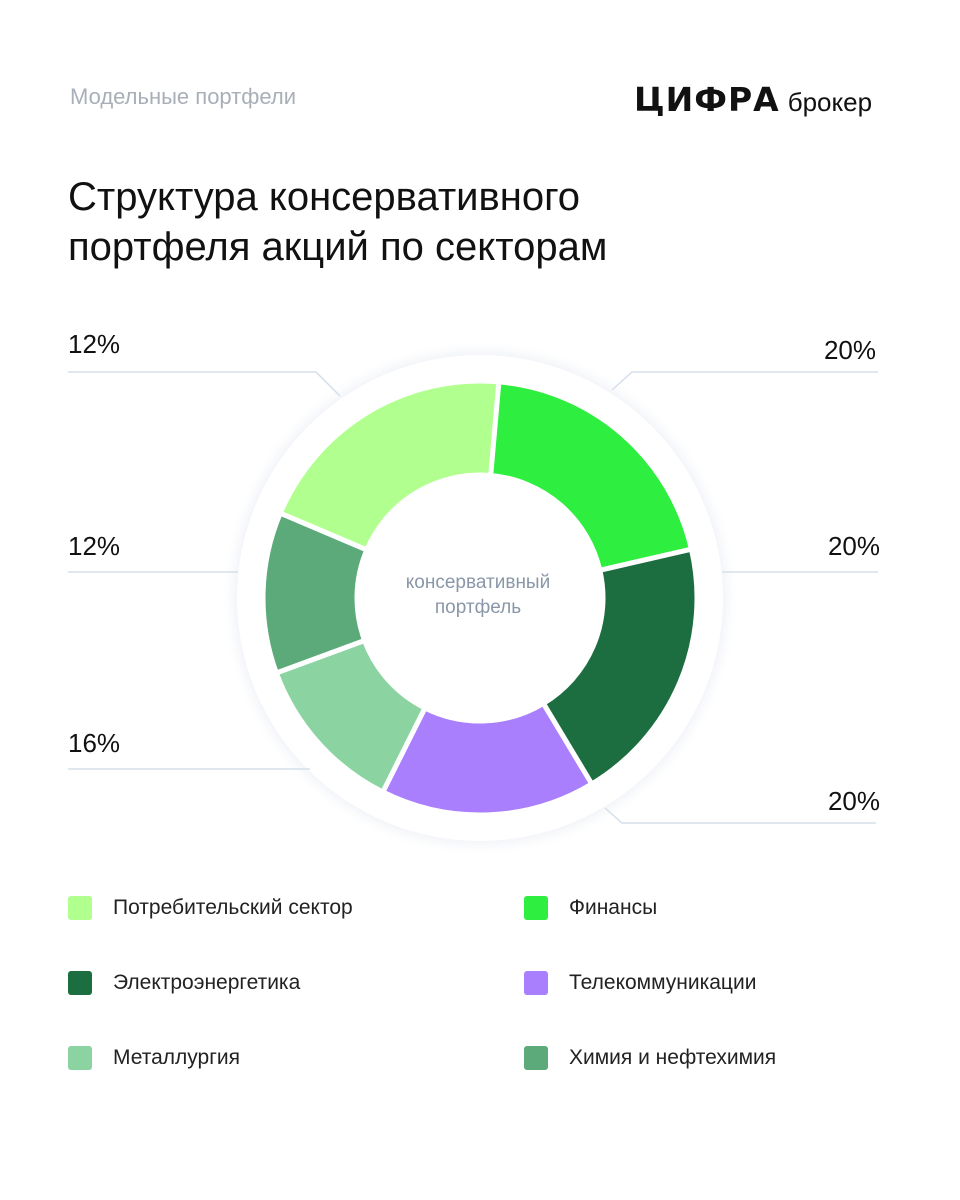 The image size is (960, 1200). Describe the element at coordinates (338, 247) in the screenshot. I see `page-title-line-2: портфеля акций по секторам` at that location.